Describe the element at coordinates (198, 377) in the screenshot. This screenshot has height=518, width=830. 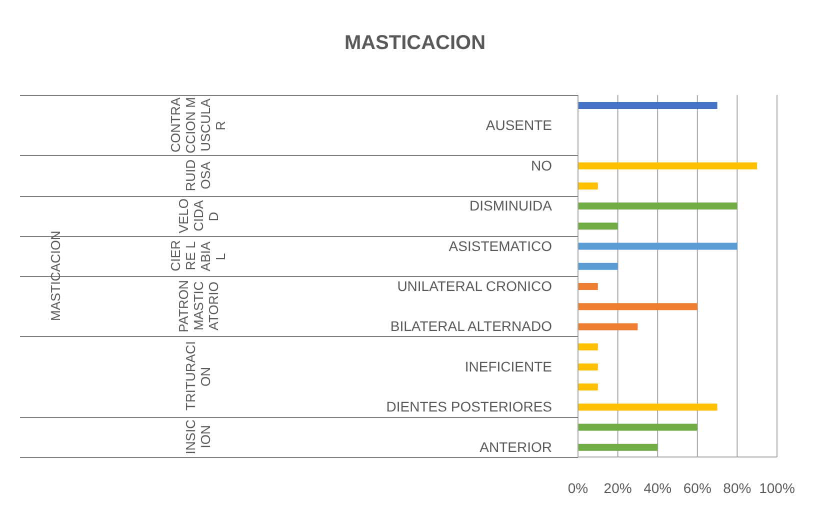
I see `text: TRITURACION` at that location.